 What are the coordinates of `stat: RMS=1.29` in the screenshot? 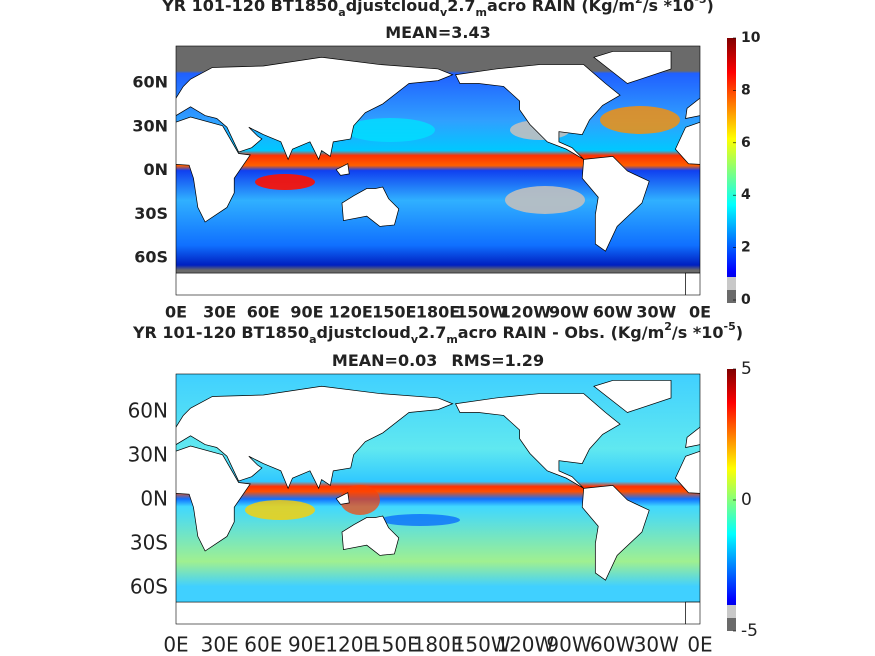 It's located at (497, 360).